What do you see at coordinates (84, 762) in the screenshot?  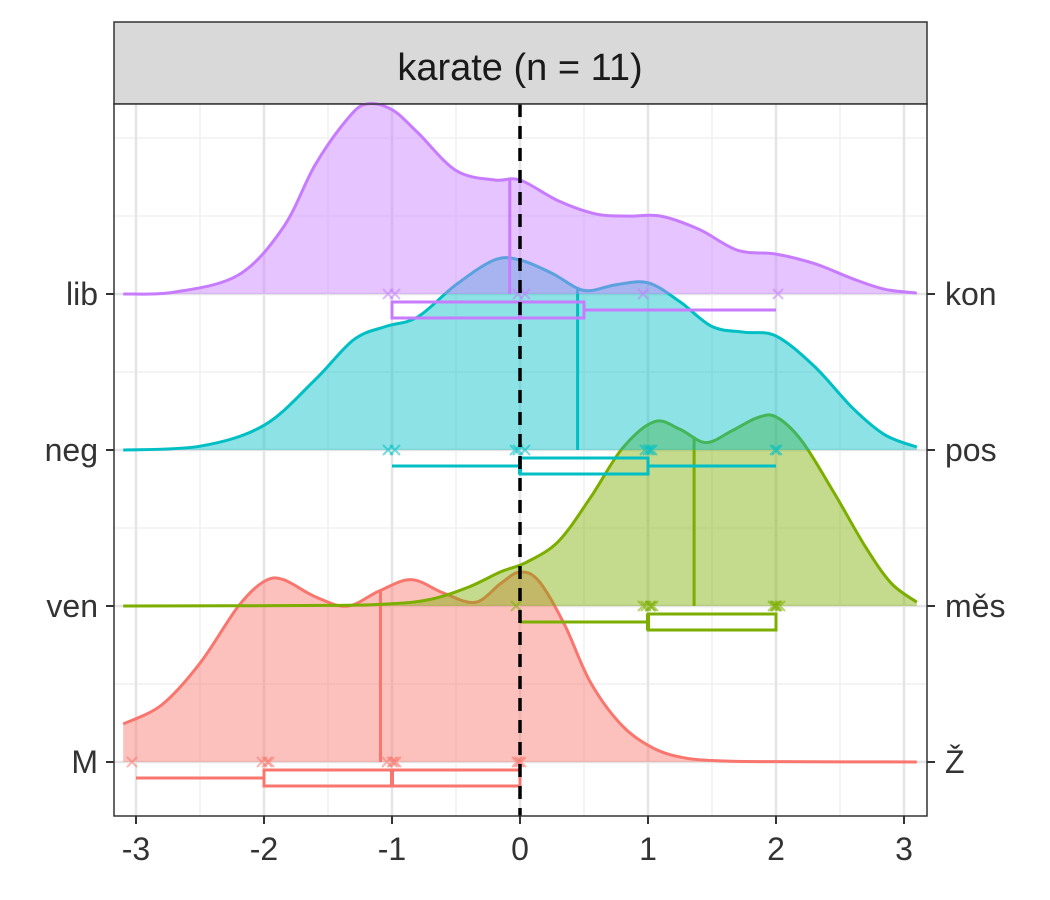 I see `y-label-left: M` at bounding box center [84, 762].